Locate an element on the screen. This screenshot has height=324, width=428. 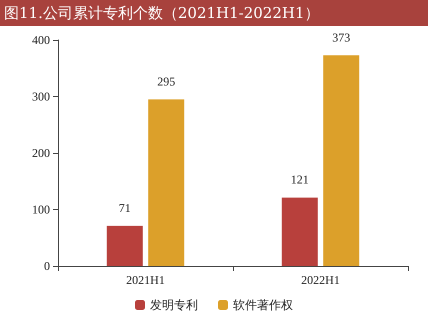
y-tick-label: 100 is located at coordinates (41, 209).